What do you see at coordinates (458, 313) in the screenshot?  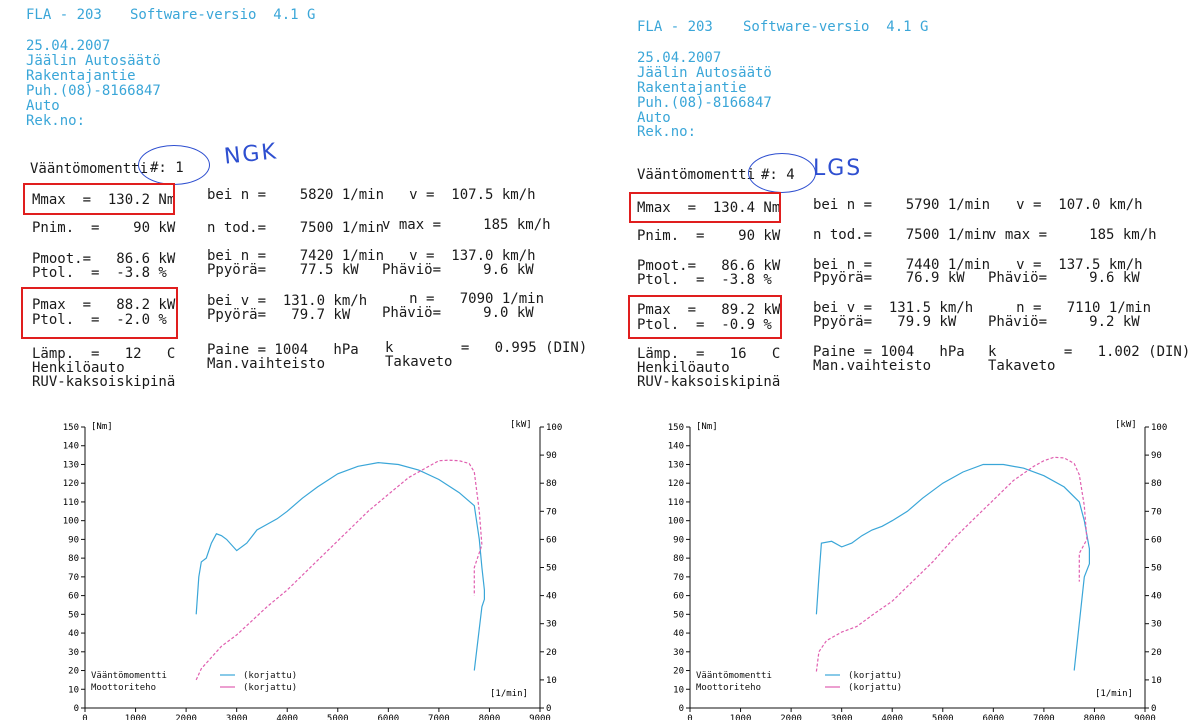 I see `row-phavio-2: Phäviö= 9.0 kW` at bounding box center [458, 313].